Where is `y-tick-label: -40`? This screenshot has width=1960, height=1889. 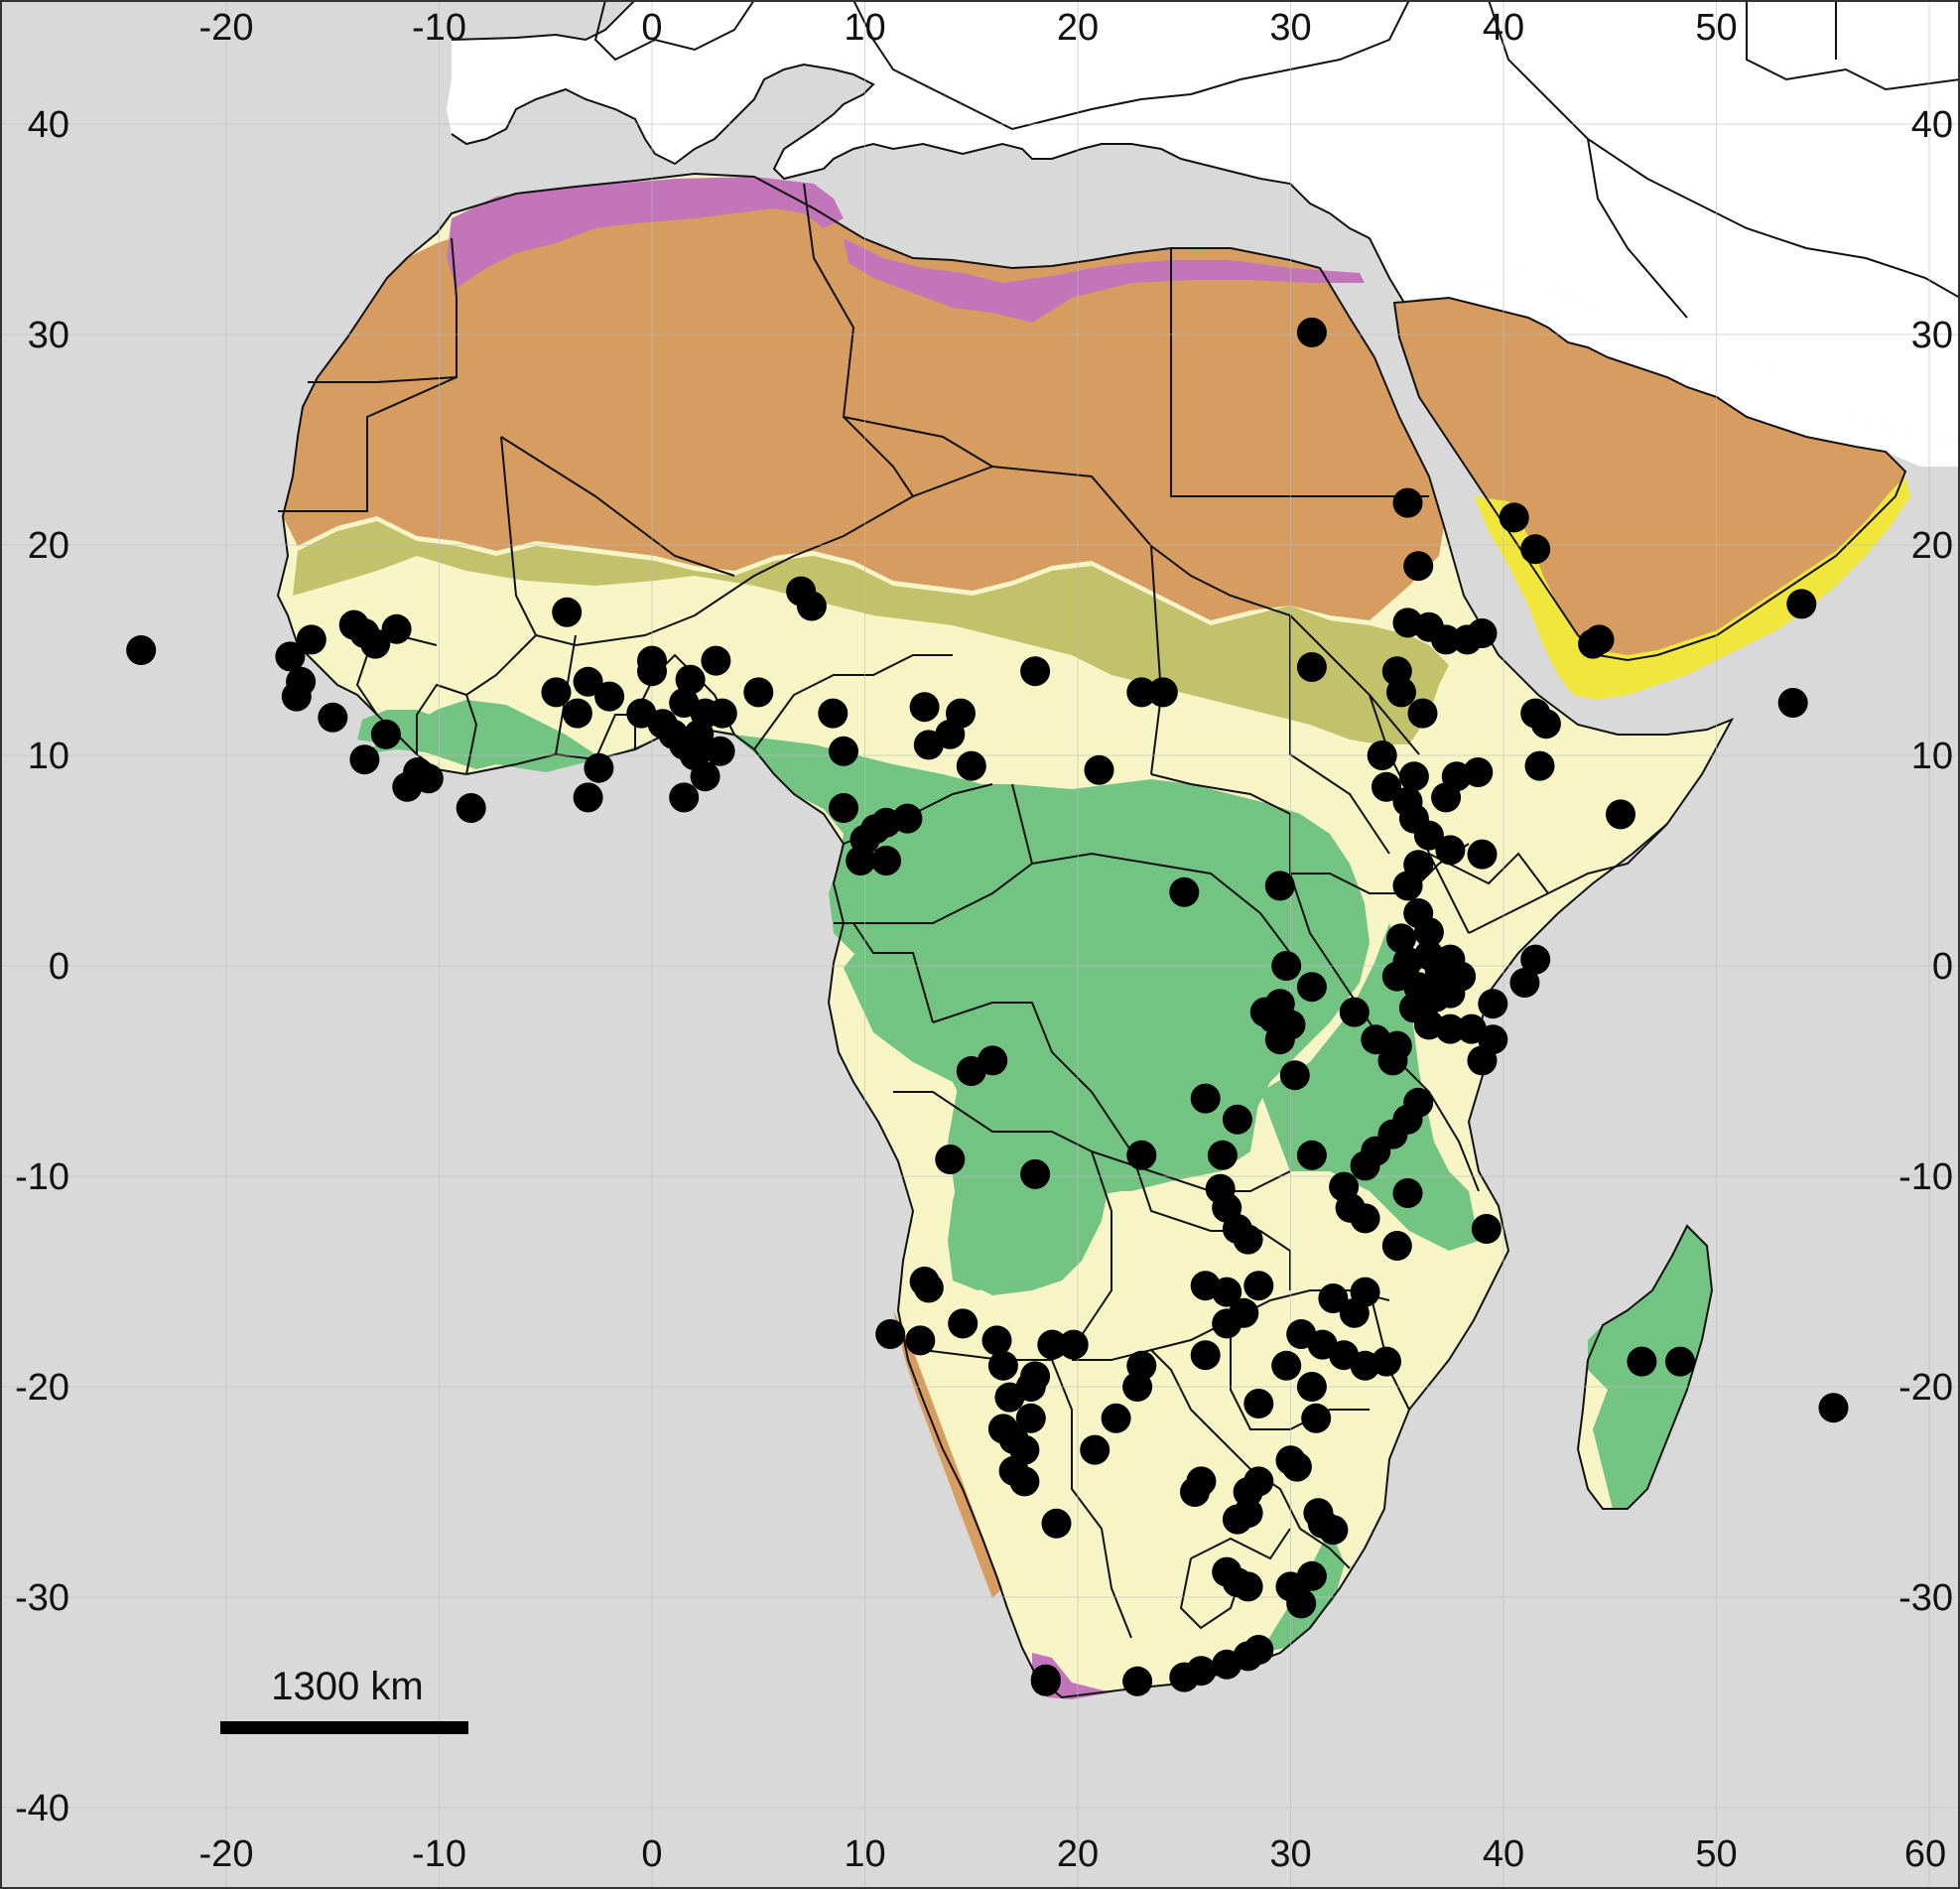
y-tick-label: -40 is located at coordinates (42, 1808).